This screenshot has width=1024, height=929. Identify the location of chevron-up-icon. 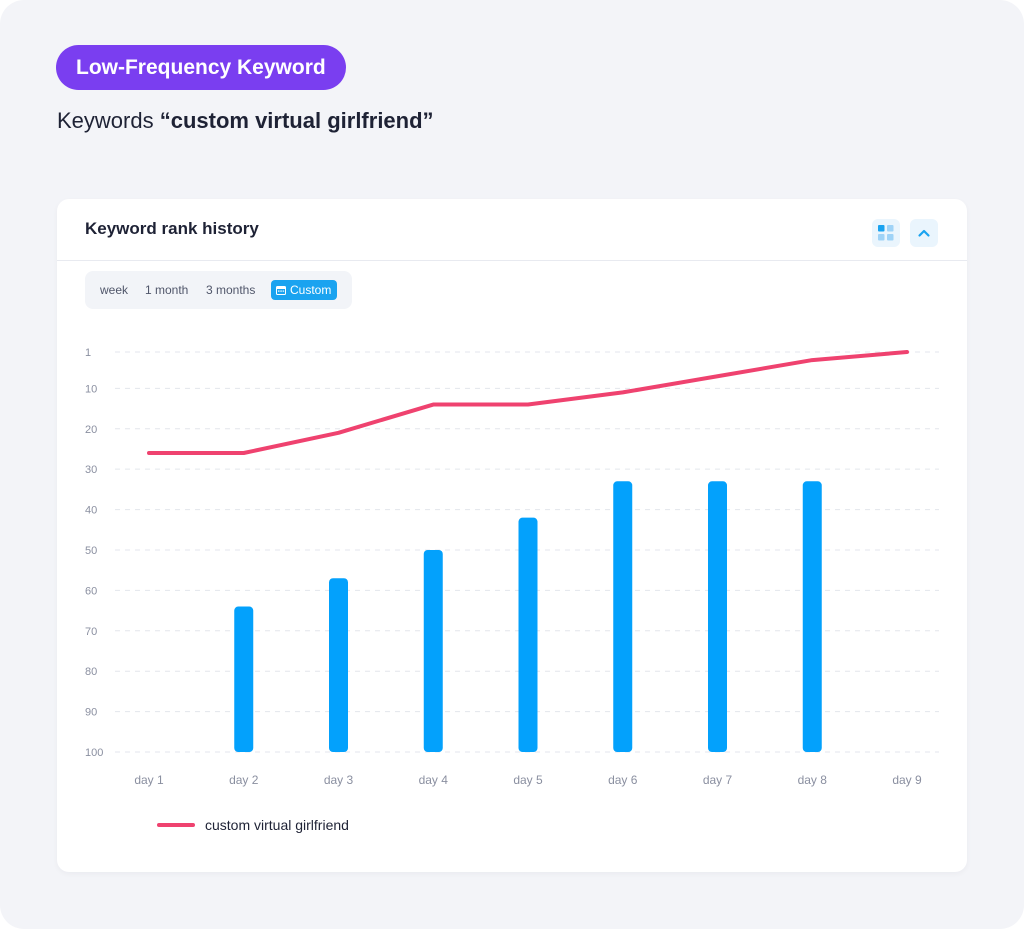
(924, 233).